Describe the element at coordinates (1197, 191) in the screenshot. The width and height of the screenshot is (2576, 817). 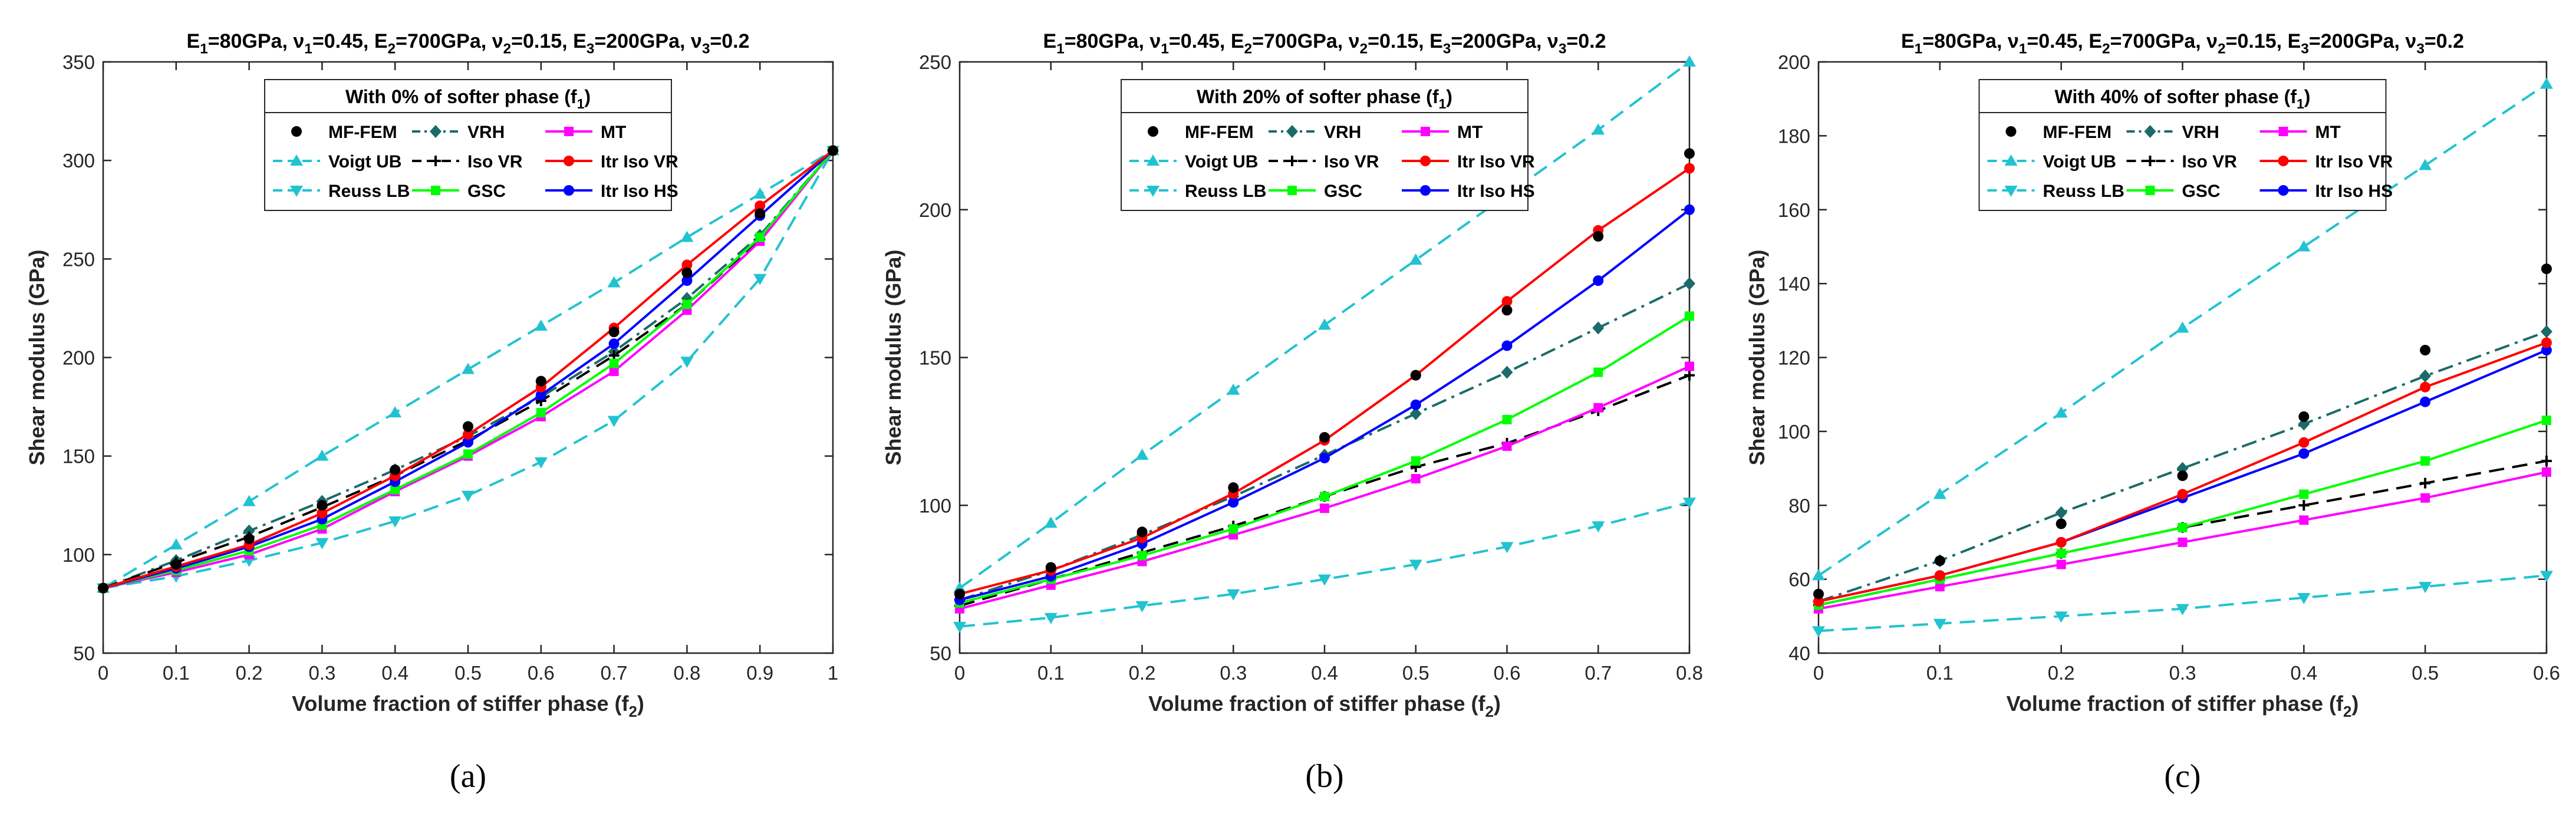
I see `legend-item-reuss-lb: Reuss LB` at that location.